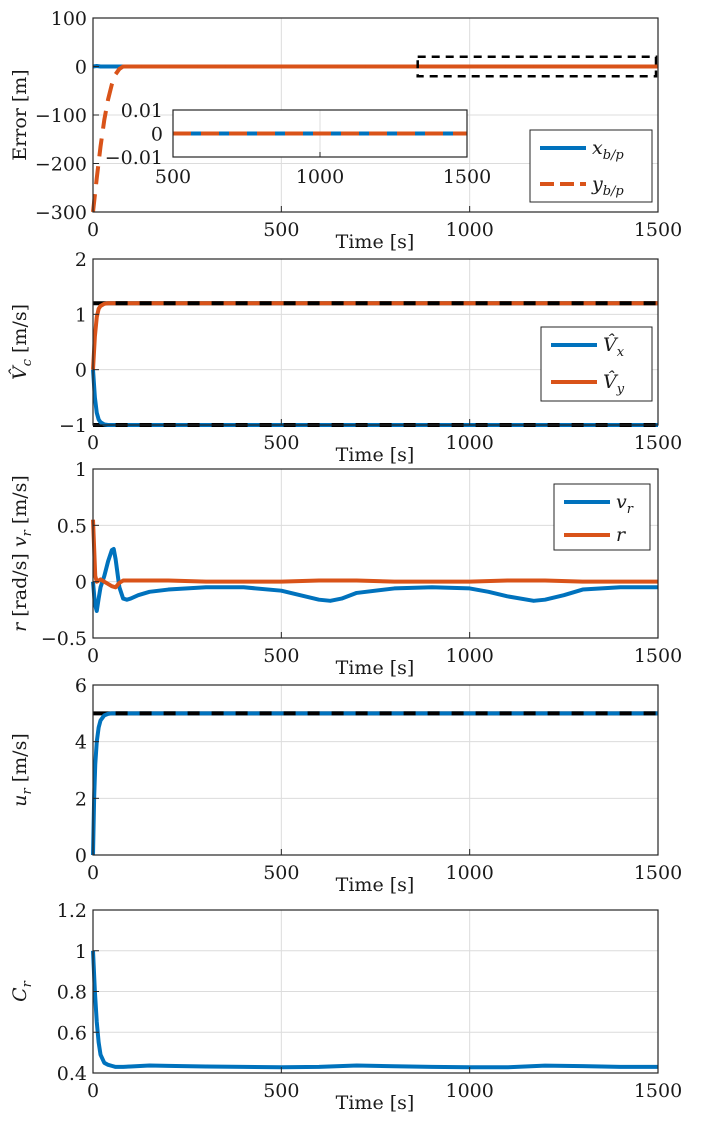  Describe the element at coordinates (467, 177) in the screenshot. I see `inset-x-tick-label: 1500` at that location.